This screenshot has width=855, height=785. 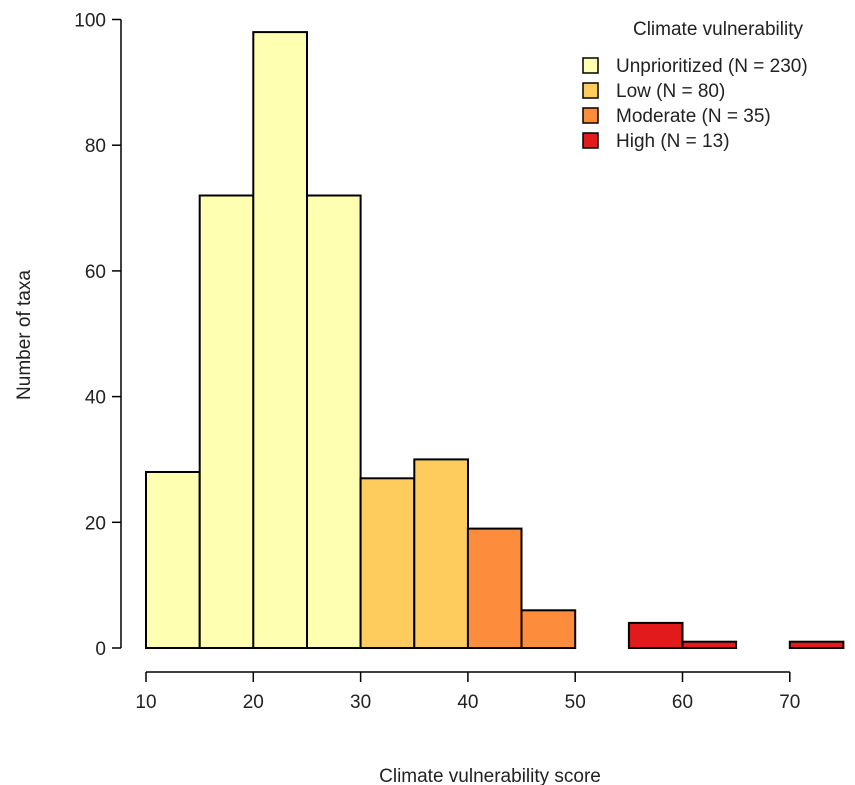 What do you see at coordinates (95, 523) in the screenshot?
I see `y-tick-label: 20` at bounding box center [95, 523].